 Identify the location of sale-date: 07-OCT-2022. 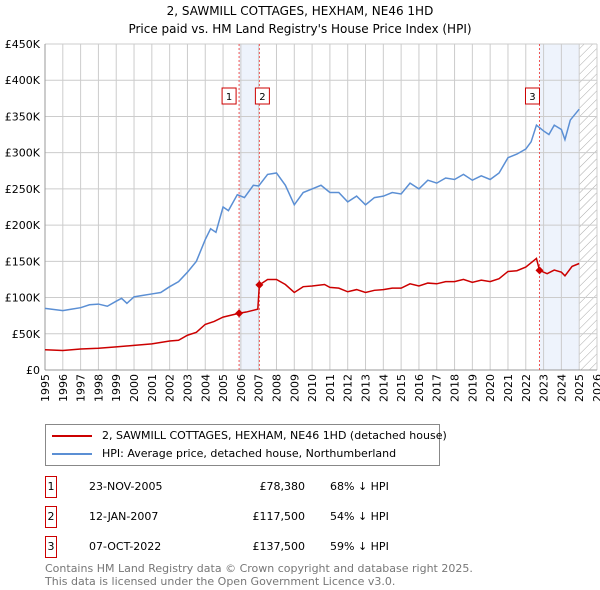
(125, 546).